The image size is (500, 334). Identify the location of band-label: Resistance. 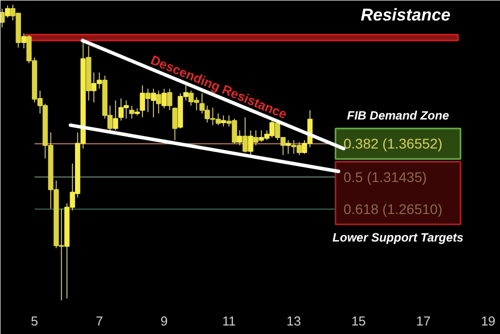
(405, 15).